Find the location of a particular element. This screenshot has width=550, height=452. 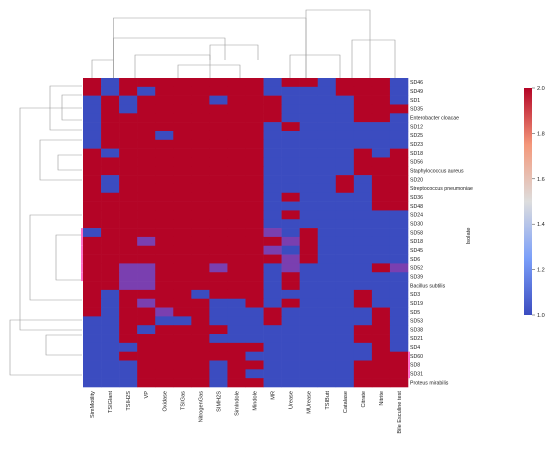

colorbar-tick-label: 1.0 is located at coordinates (541, 316).